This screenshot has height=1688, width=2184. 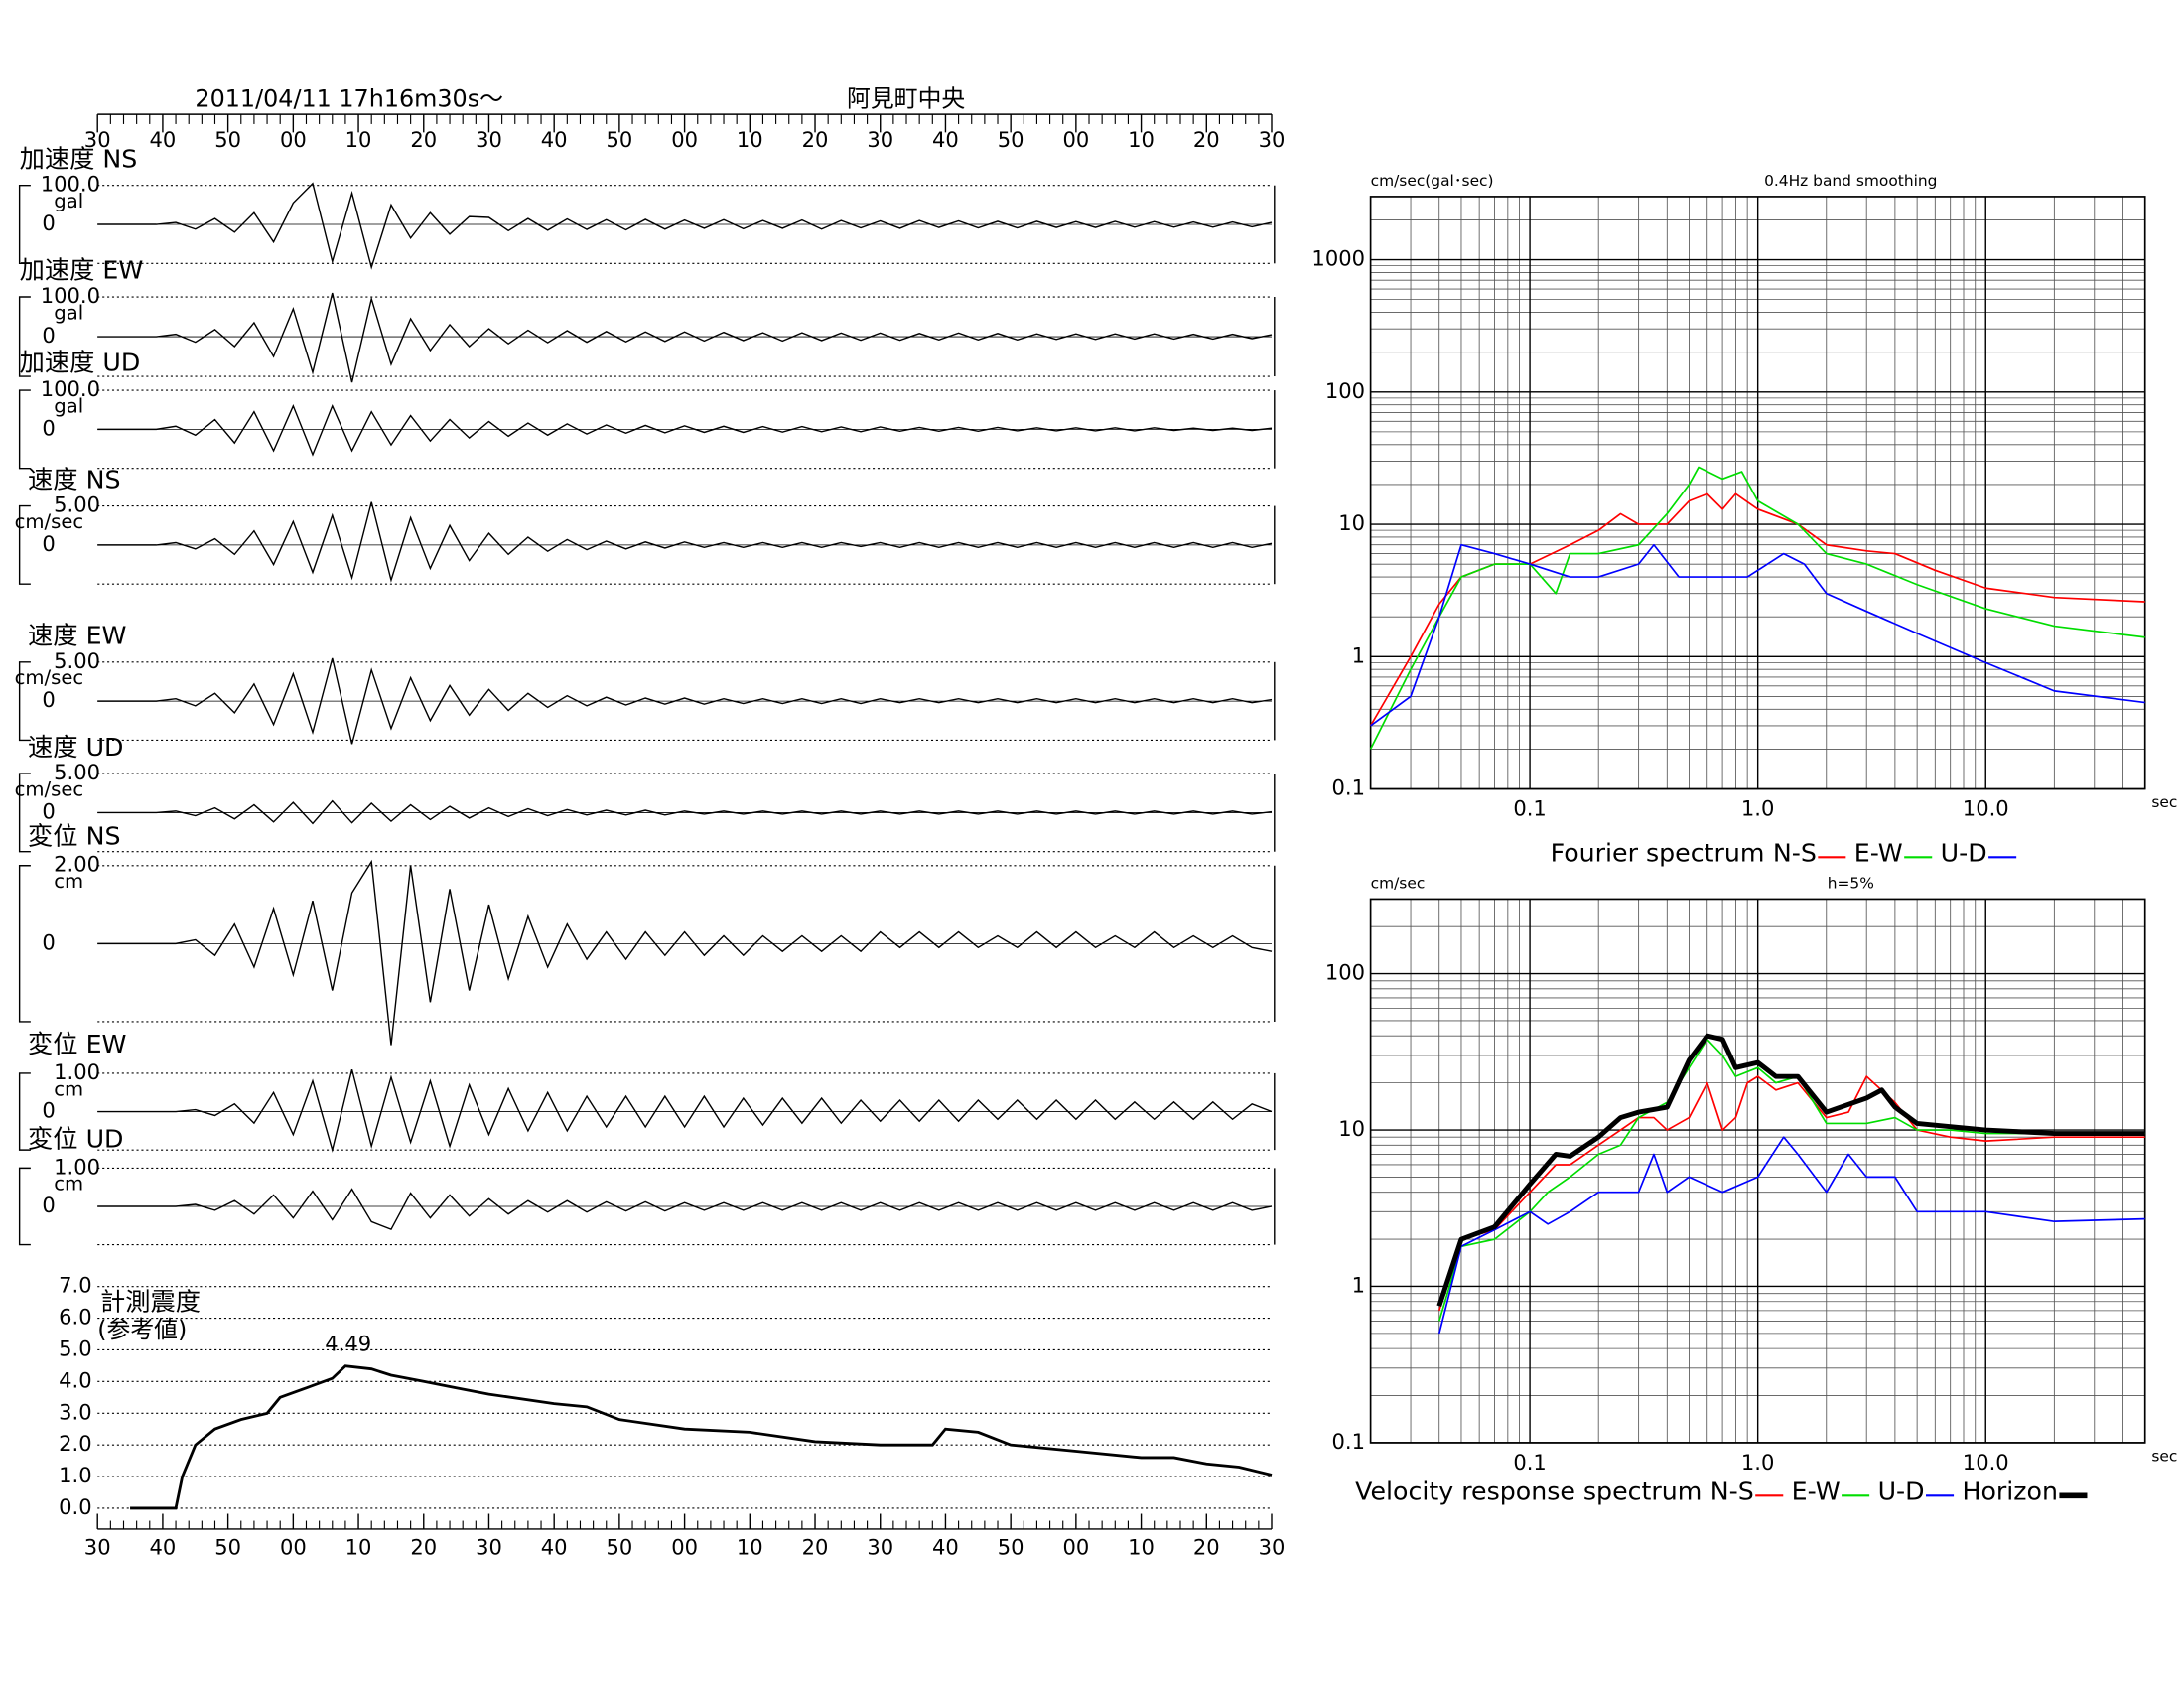 What do you see at coordinates (349, 99) in the screenshot?
I see `record-time: 2011/04/11 17h16m30s〜` at bounding box center [349, 99].